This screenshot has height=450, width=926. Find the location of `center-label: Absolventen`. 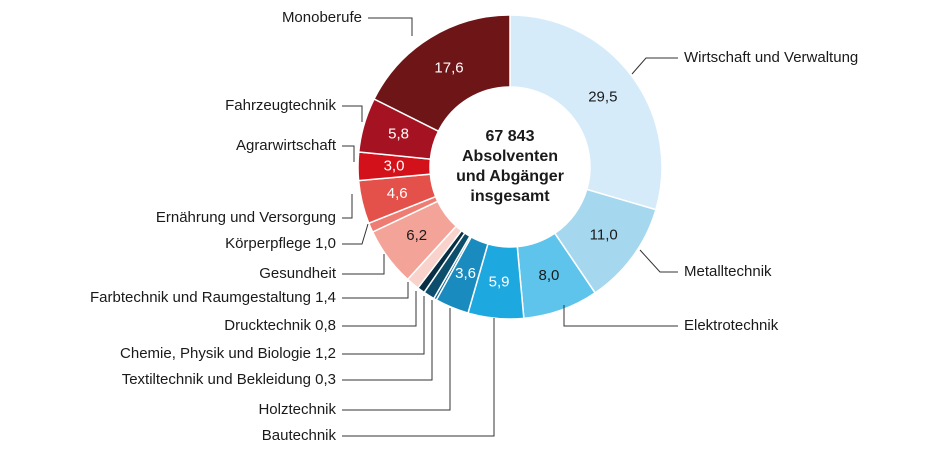

center-label: Absolventen is located at coordinates (510, 156).